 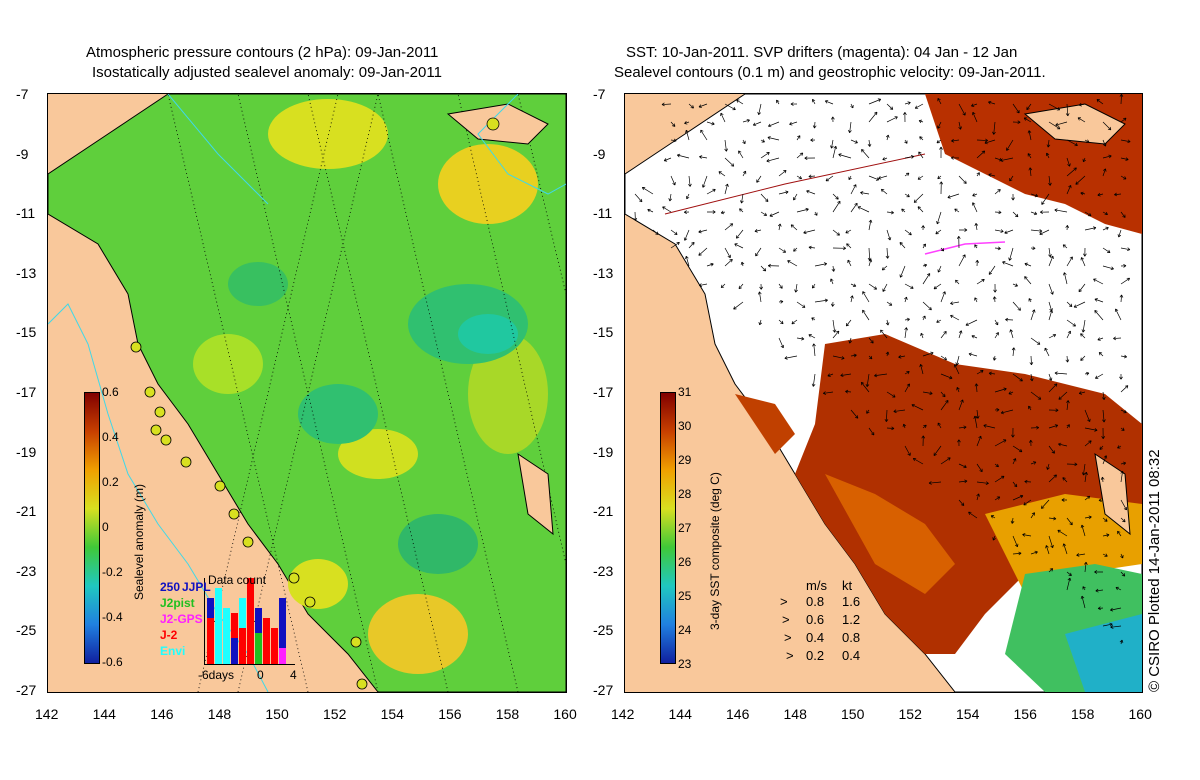 I want to click on x-tick-label: 158, so click(x=1083, y=714).